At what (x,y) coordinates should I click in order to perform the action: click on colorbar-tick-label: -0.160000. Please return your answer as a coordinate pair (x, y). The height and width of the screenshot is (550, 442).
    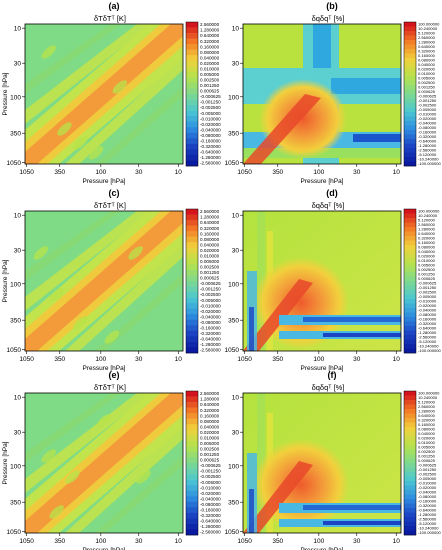
    Looking at the image, I should click on (427, 131).